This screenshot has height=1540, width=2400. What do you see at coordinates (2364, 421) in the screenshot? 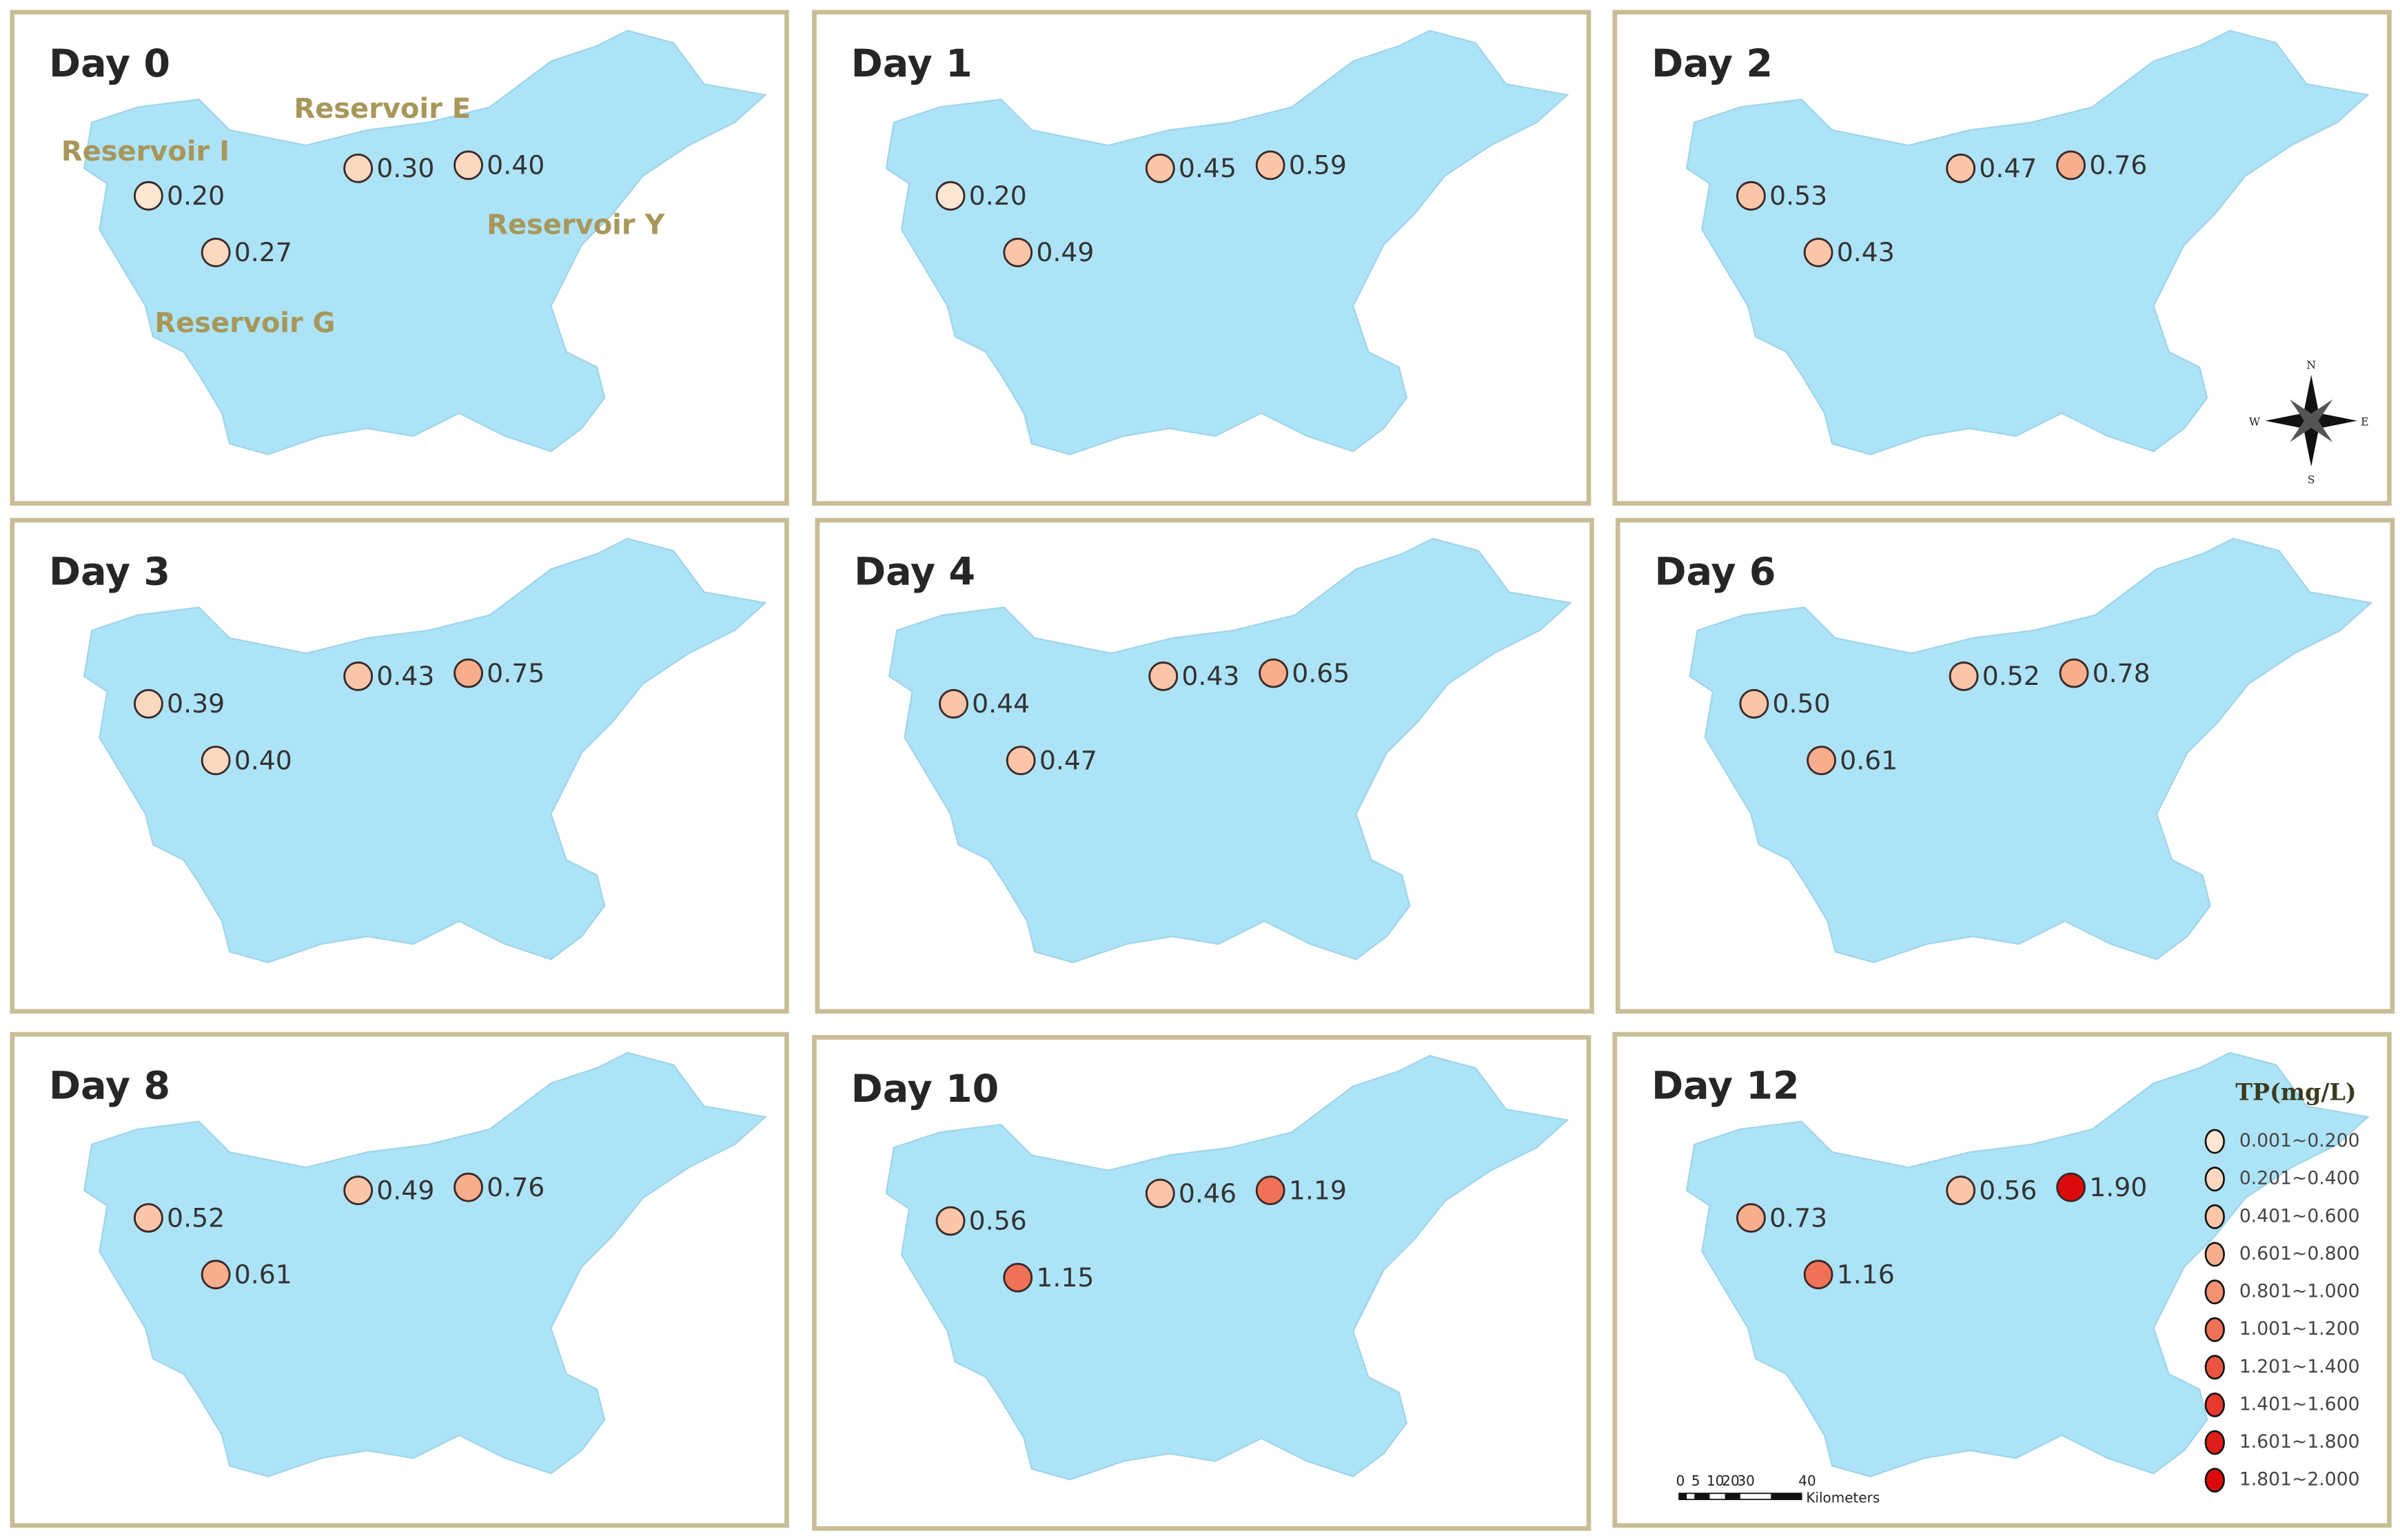
I see `compass-label: E` at bounding box center [2364, 421].